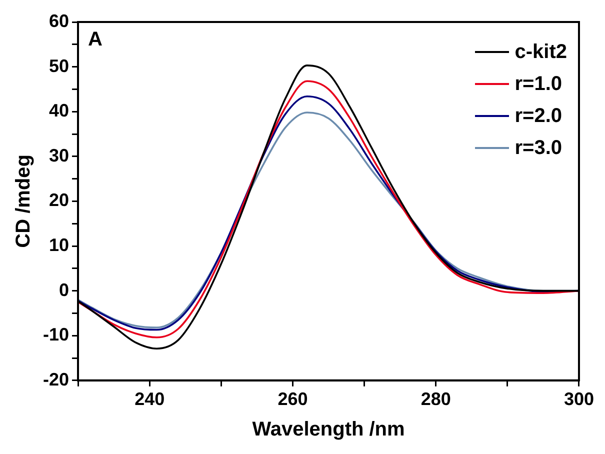 Image resolution: width=605 pixels, height=454 pixels. Describe the element at coordinates (59, 200) in the screenshot. I see `y-tick-label: 20` at that location.